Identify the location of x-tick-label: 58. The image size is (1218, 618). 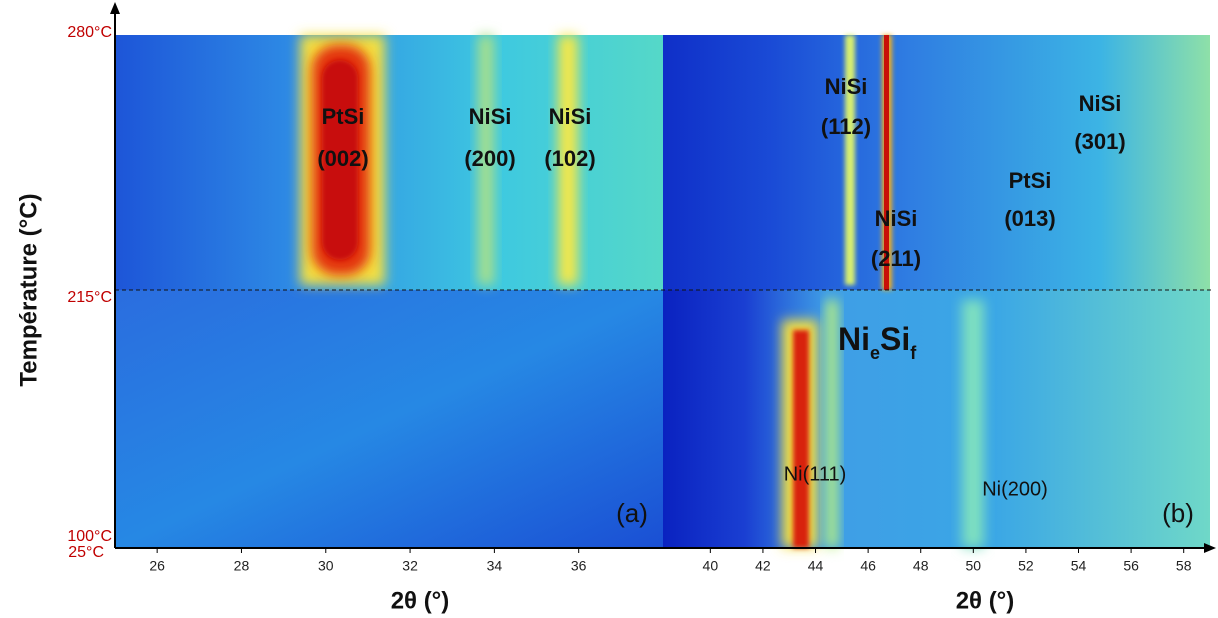
(1184, 566).